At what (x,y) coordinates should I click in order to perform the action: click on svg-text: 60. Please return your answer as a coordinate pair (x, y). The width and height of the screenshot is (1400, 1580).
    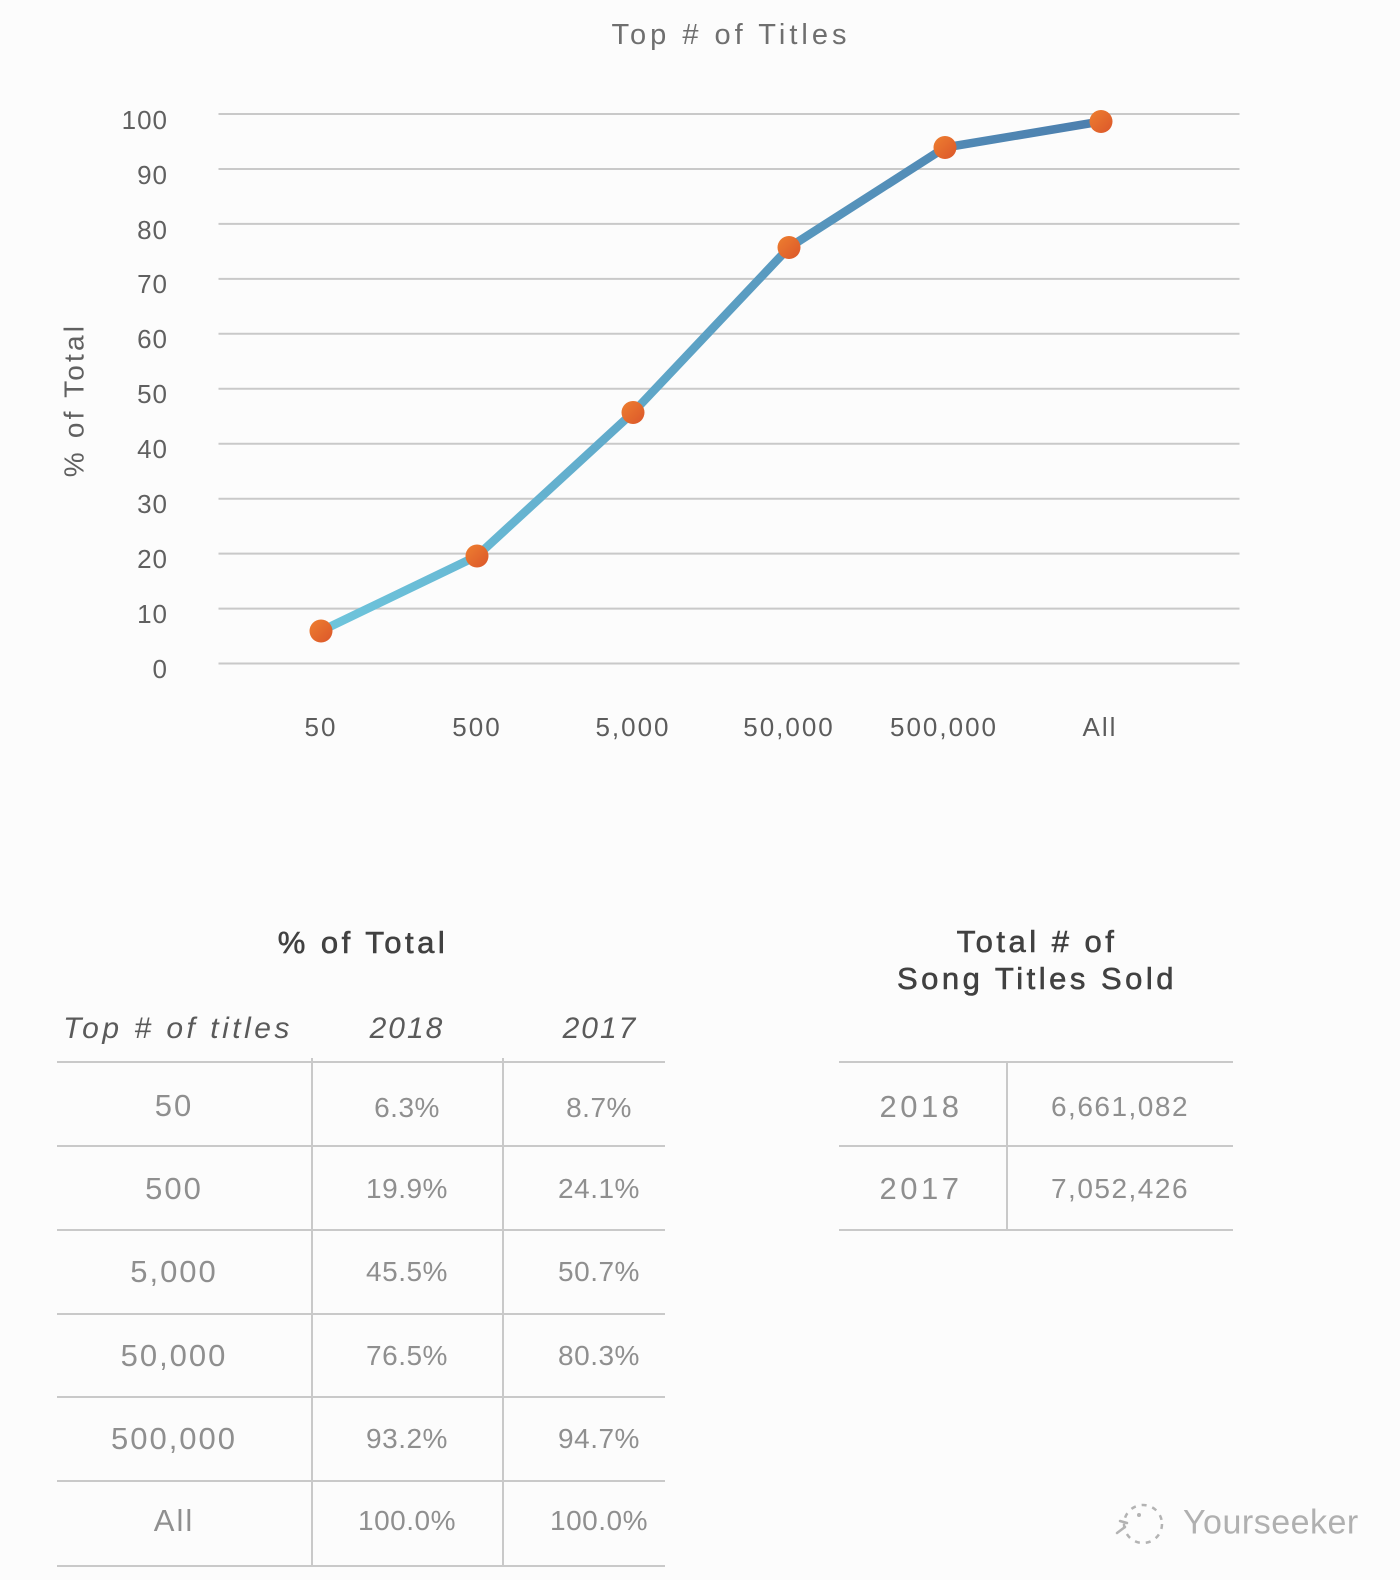
    Looking at the image, I should click on (152, 339).